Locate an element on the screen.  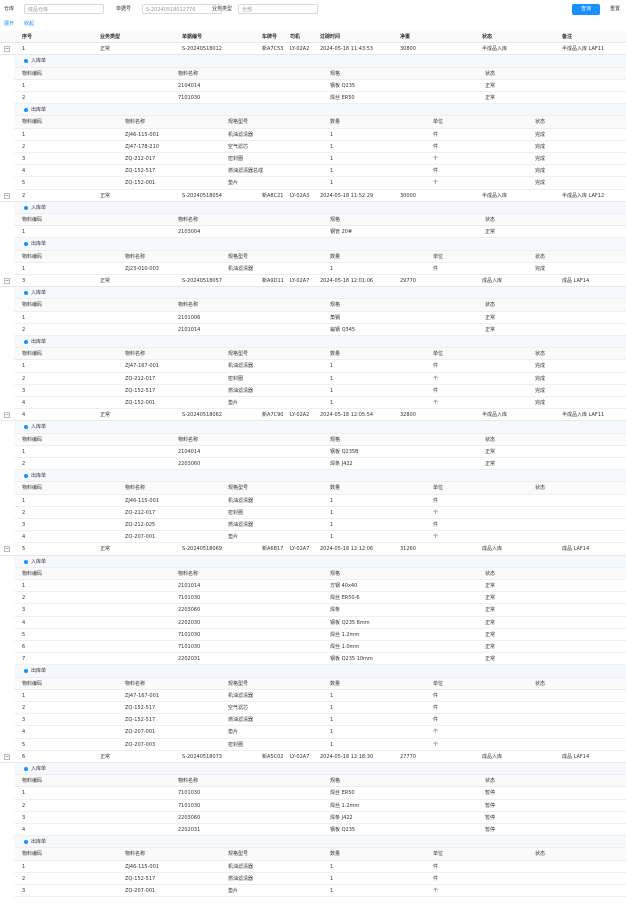
search-button: 查询 is located at coordinates (586, 9).